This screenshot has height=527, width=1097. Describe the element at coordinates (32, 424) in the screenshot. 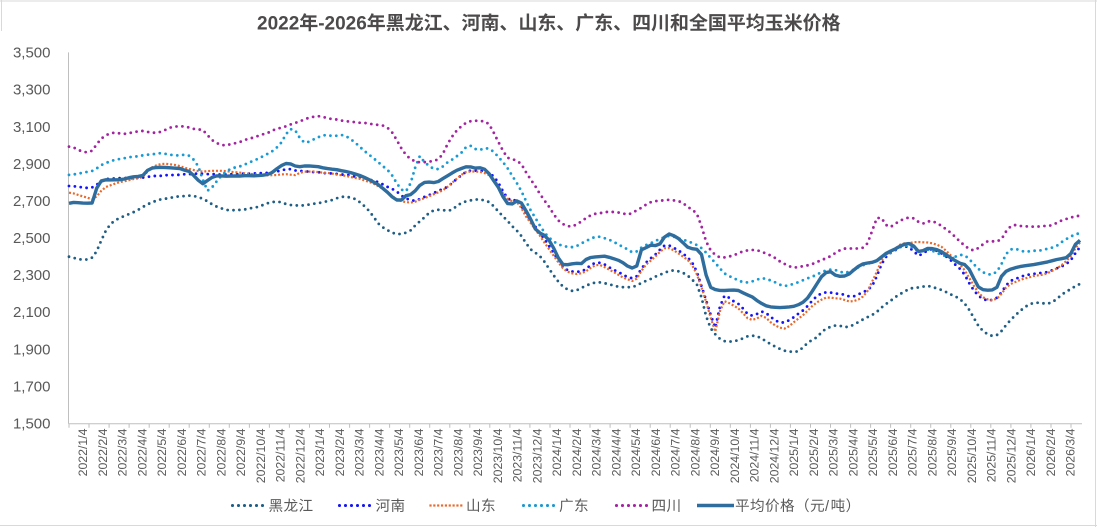

I see `svg-text: 1,500` at that location.